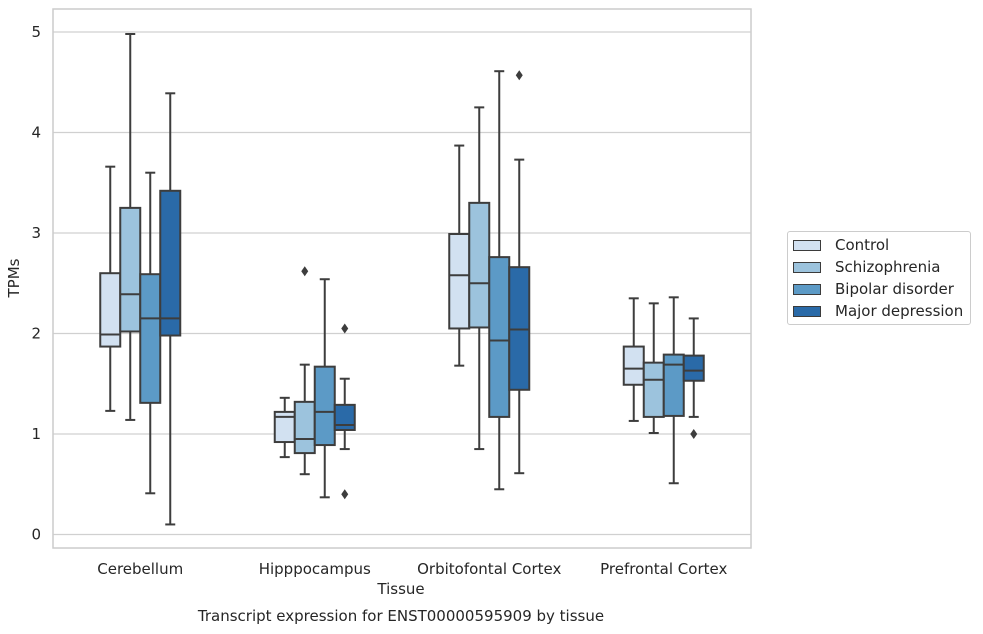 The image size is (983, 634). I want to click on y-tick-label: 1, so click(36, 434).